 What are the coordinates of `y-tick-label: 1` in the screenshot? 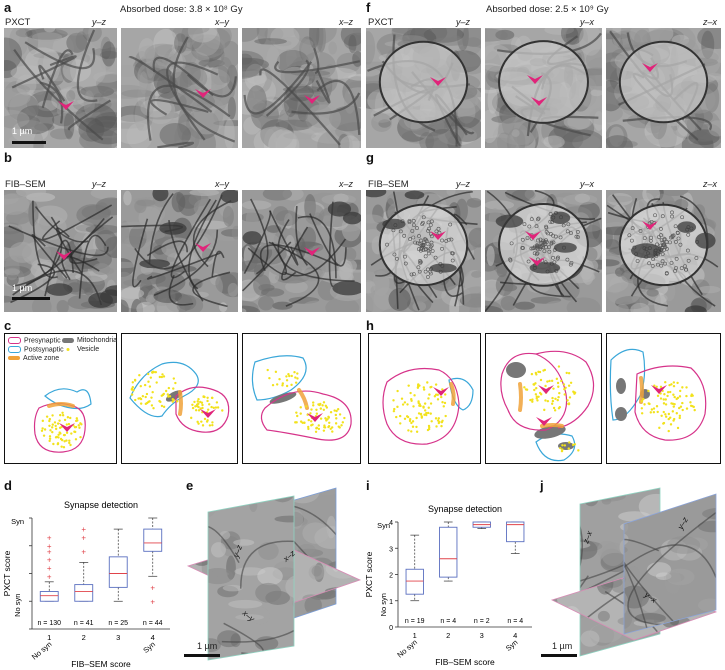 It's located at (391, 602).